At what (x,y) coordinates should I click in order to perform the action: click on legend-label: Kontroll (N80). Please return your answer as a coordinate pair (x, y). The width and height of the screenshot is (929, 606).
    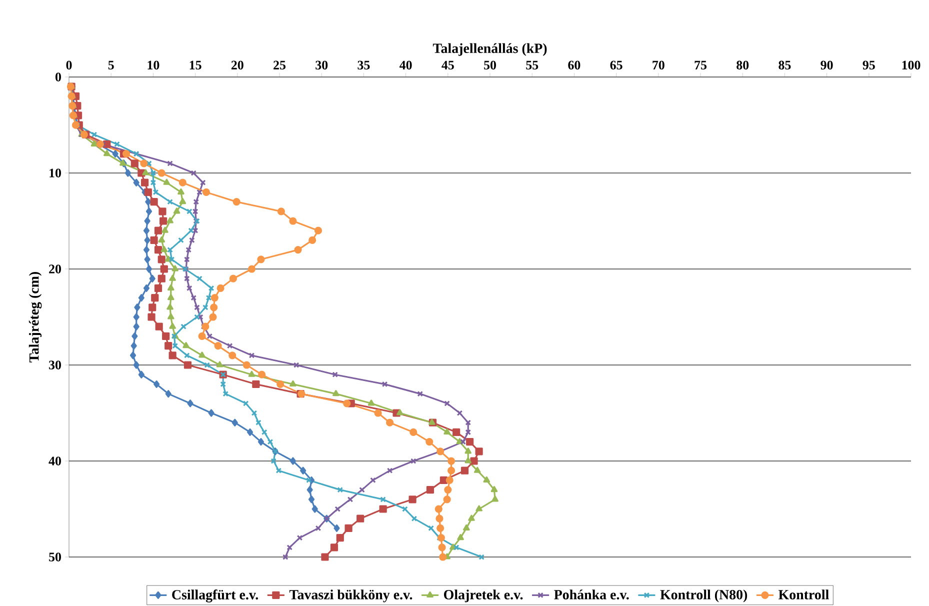
    Looking at the image, I should click on (704, 596).